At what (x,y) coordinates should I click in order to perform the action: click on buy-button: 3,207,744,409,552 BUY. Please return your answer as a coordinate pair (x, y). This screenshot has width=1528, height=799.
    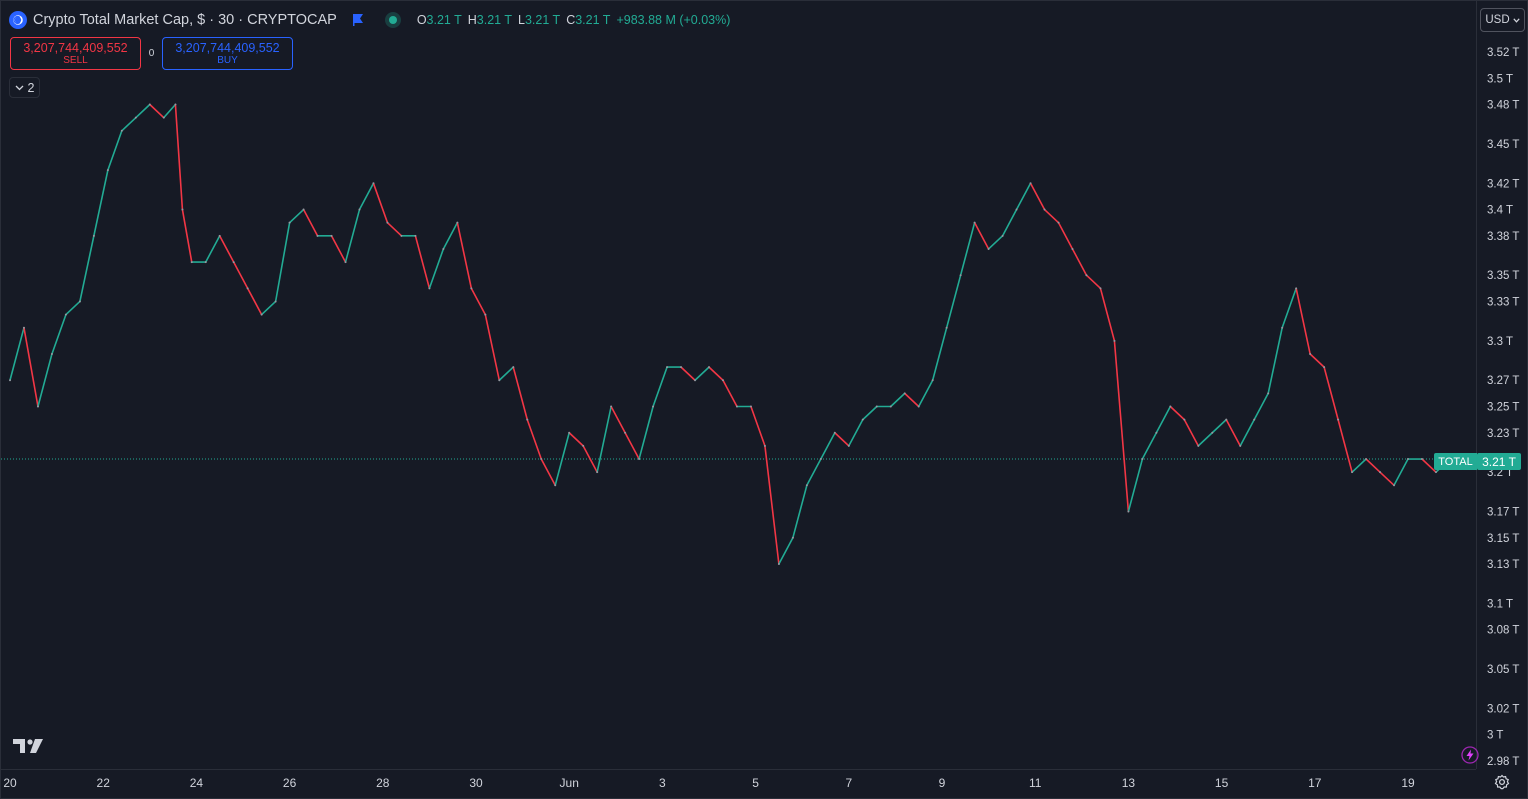
    Looking at the image, I should click on (227, 53).